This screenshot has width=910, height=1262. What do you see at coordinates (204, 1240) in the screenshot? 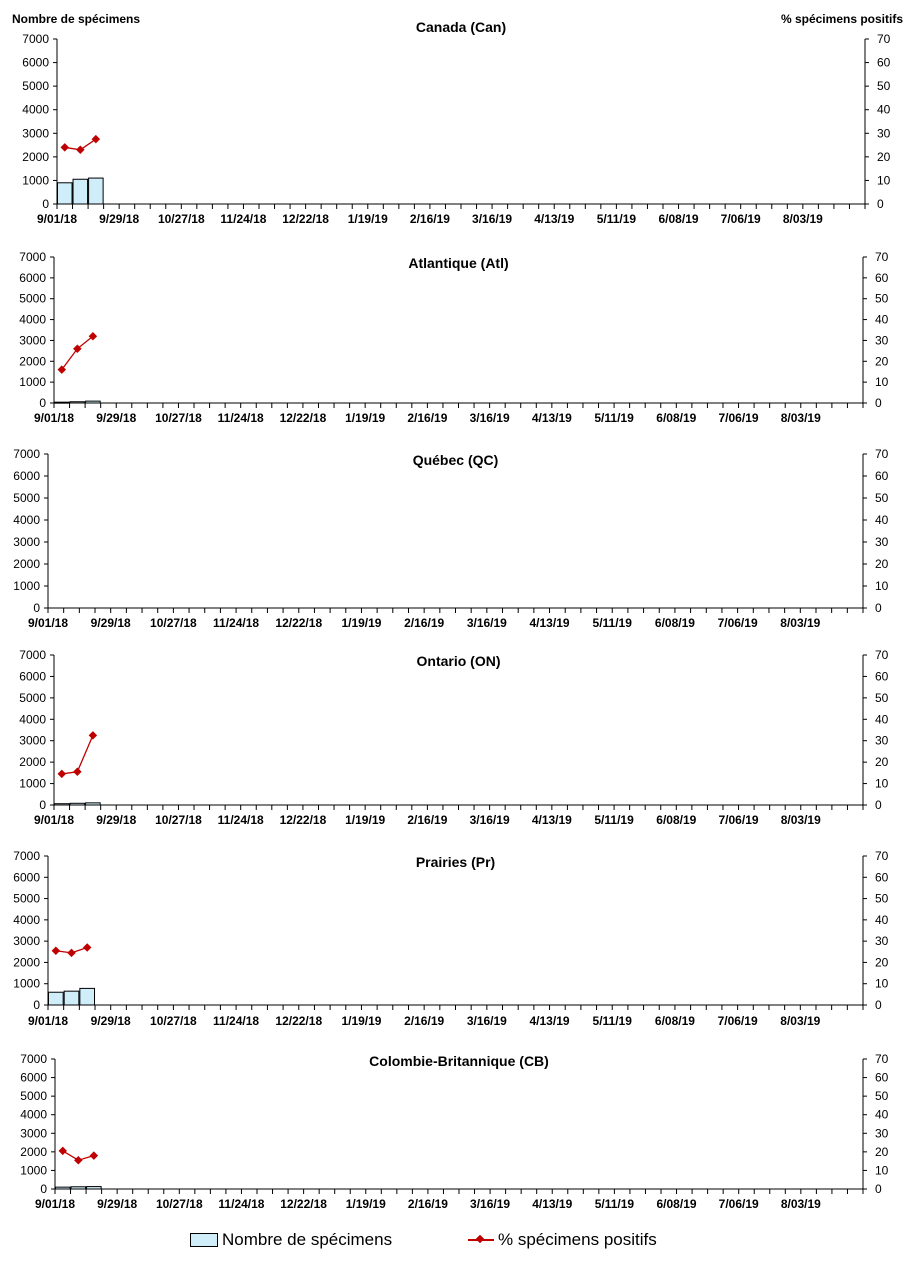
I see `legend-bar-swatch` at bounding box center [204, 1240].